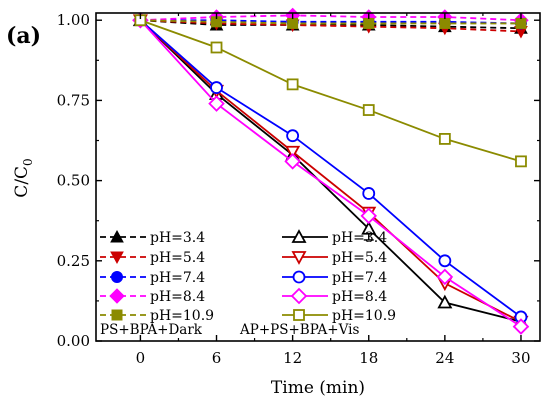  I want to click on y-axis-title-subscript: 0, so click(28, 162).